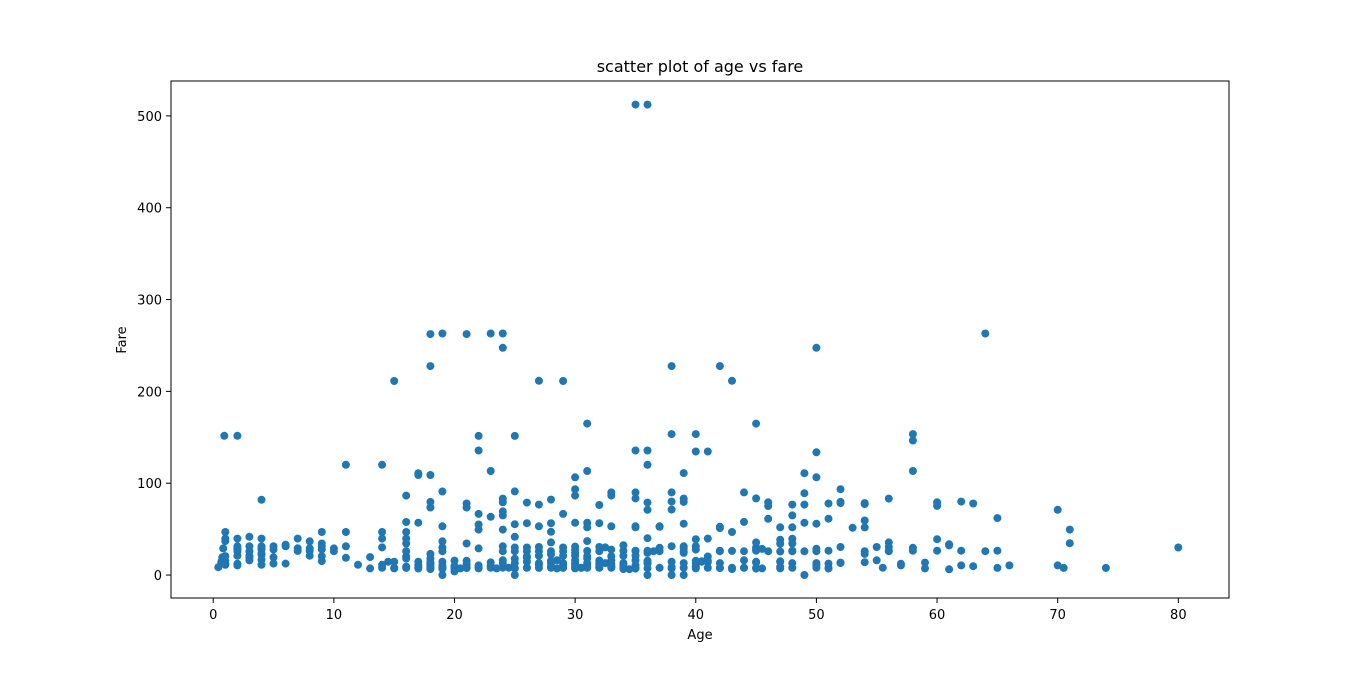  What do you see at coordinates (937, 615) in the screenshot?
I see `x-tick-label: 60` at bounding box center [937, 615].